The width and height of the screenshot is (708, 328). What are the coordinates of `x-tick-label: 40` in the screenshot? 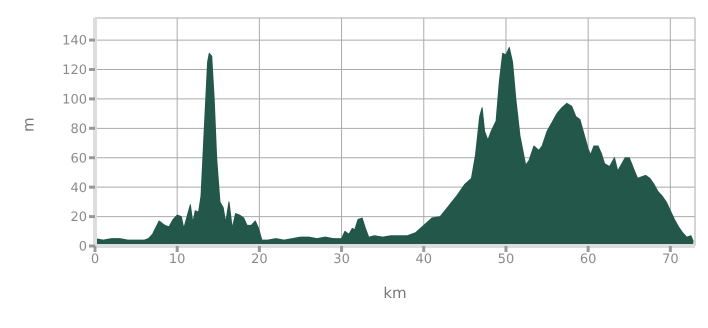 It's located at (423, 260).